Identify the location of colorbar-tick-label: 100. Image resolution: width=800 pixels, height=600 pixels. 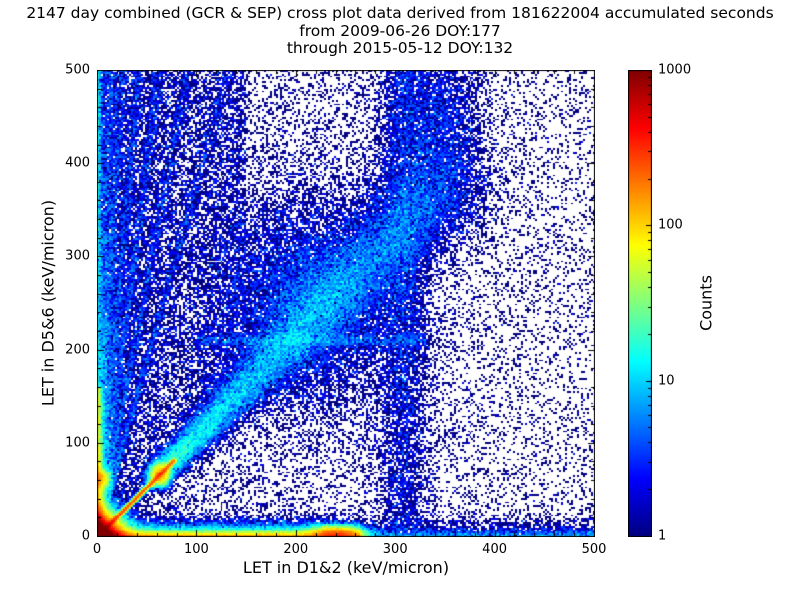
(670, 225).